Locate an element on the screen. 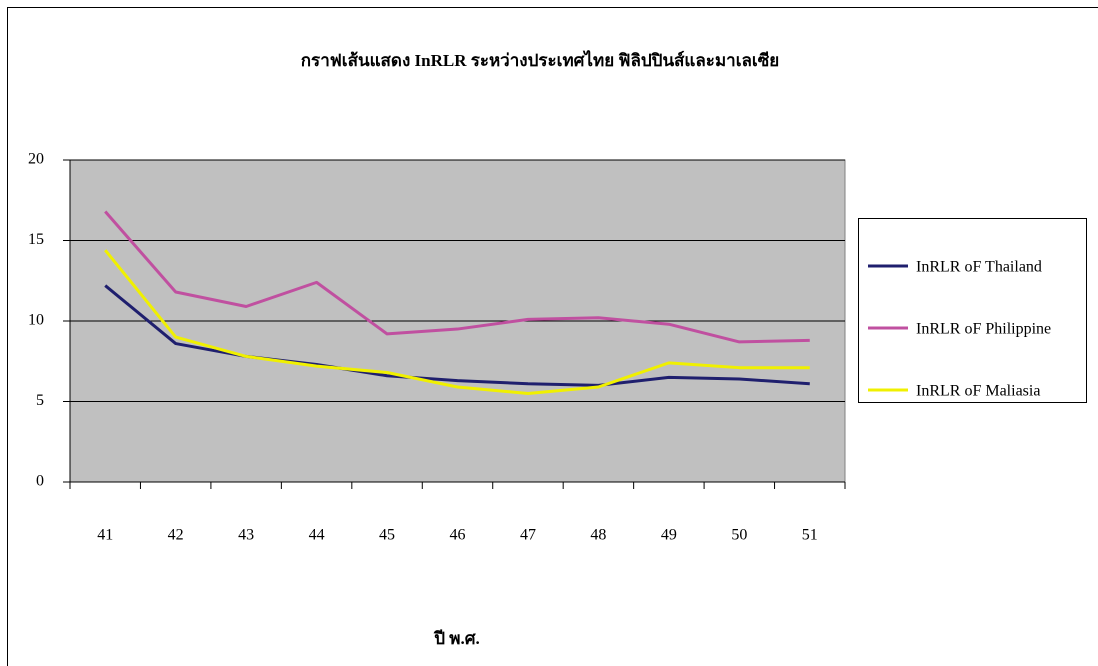  x-tick-label: 46 is located at coordinates (458, 535).